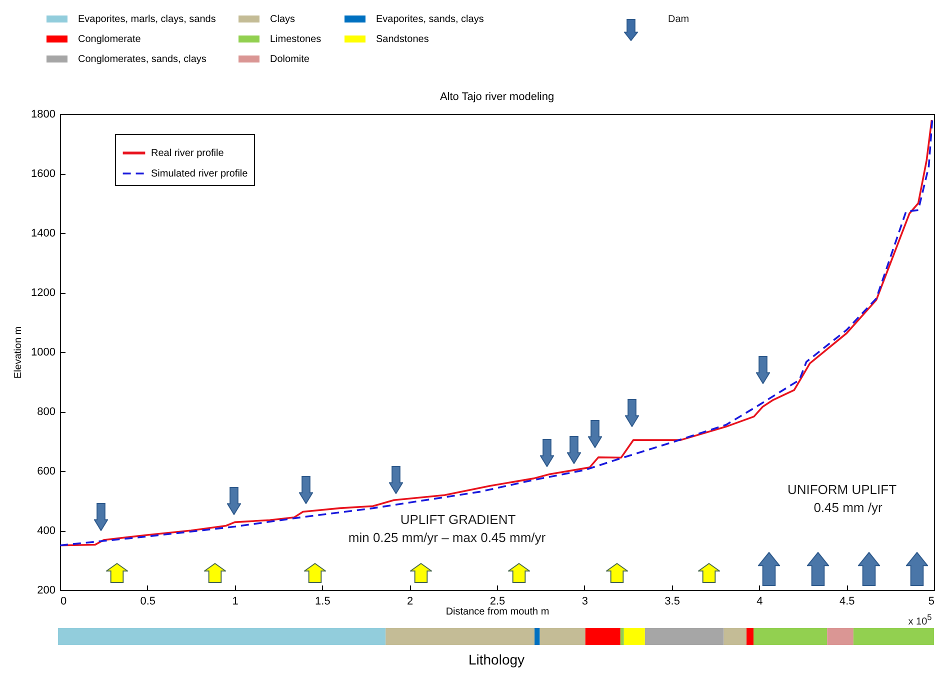 This screenshot has height=675, width=937. I want to click on x-tick-label: 0.5, so click(148, 602).